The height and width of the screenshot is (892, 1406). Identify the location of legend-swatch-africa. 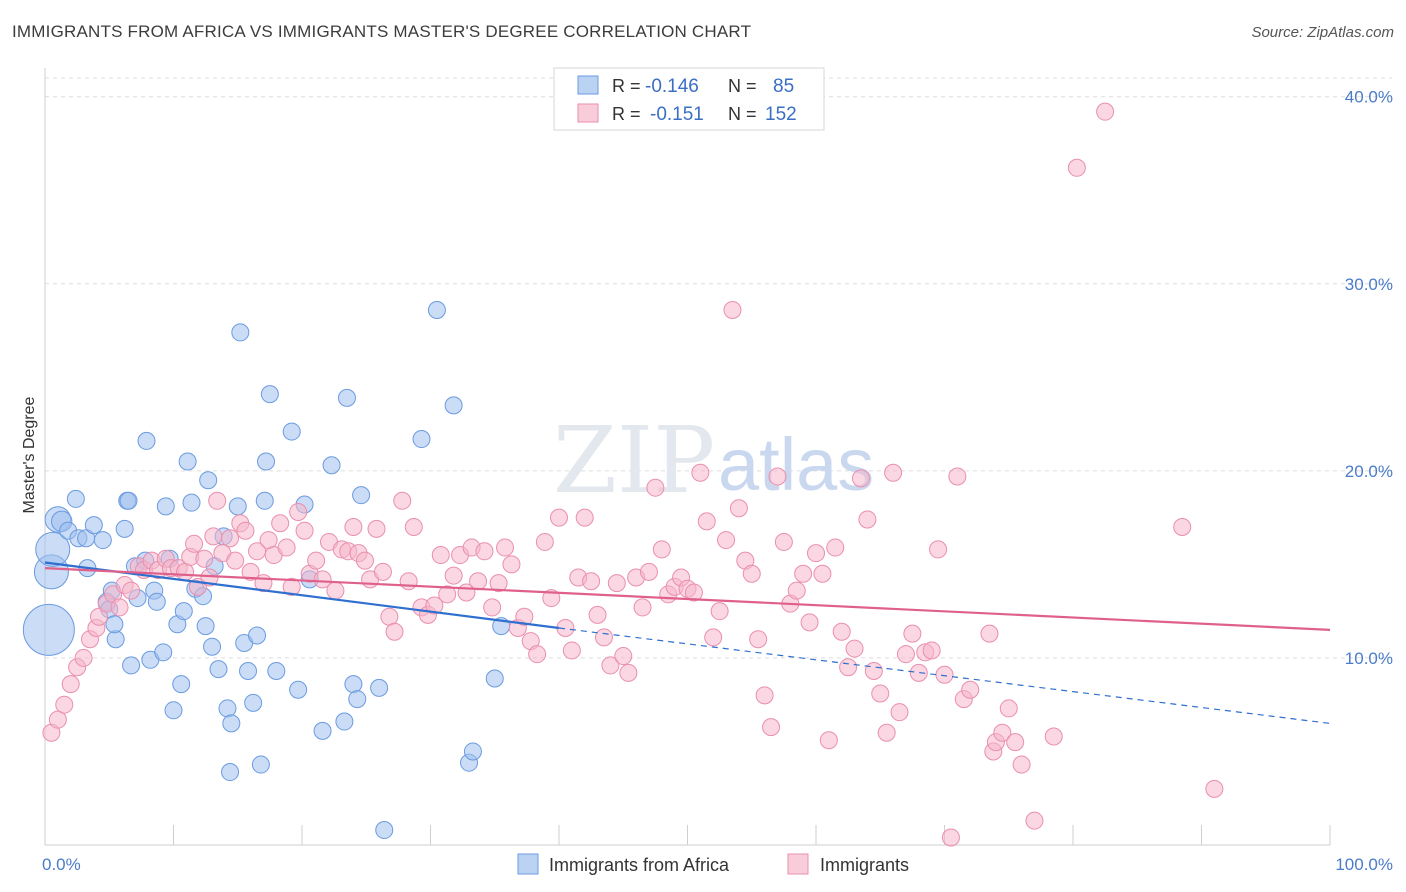
(588, 85).